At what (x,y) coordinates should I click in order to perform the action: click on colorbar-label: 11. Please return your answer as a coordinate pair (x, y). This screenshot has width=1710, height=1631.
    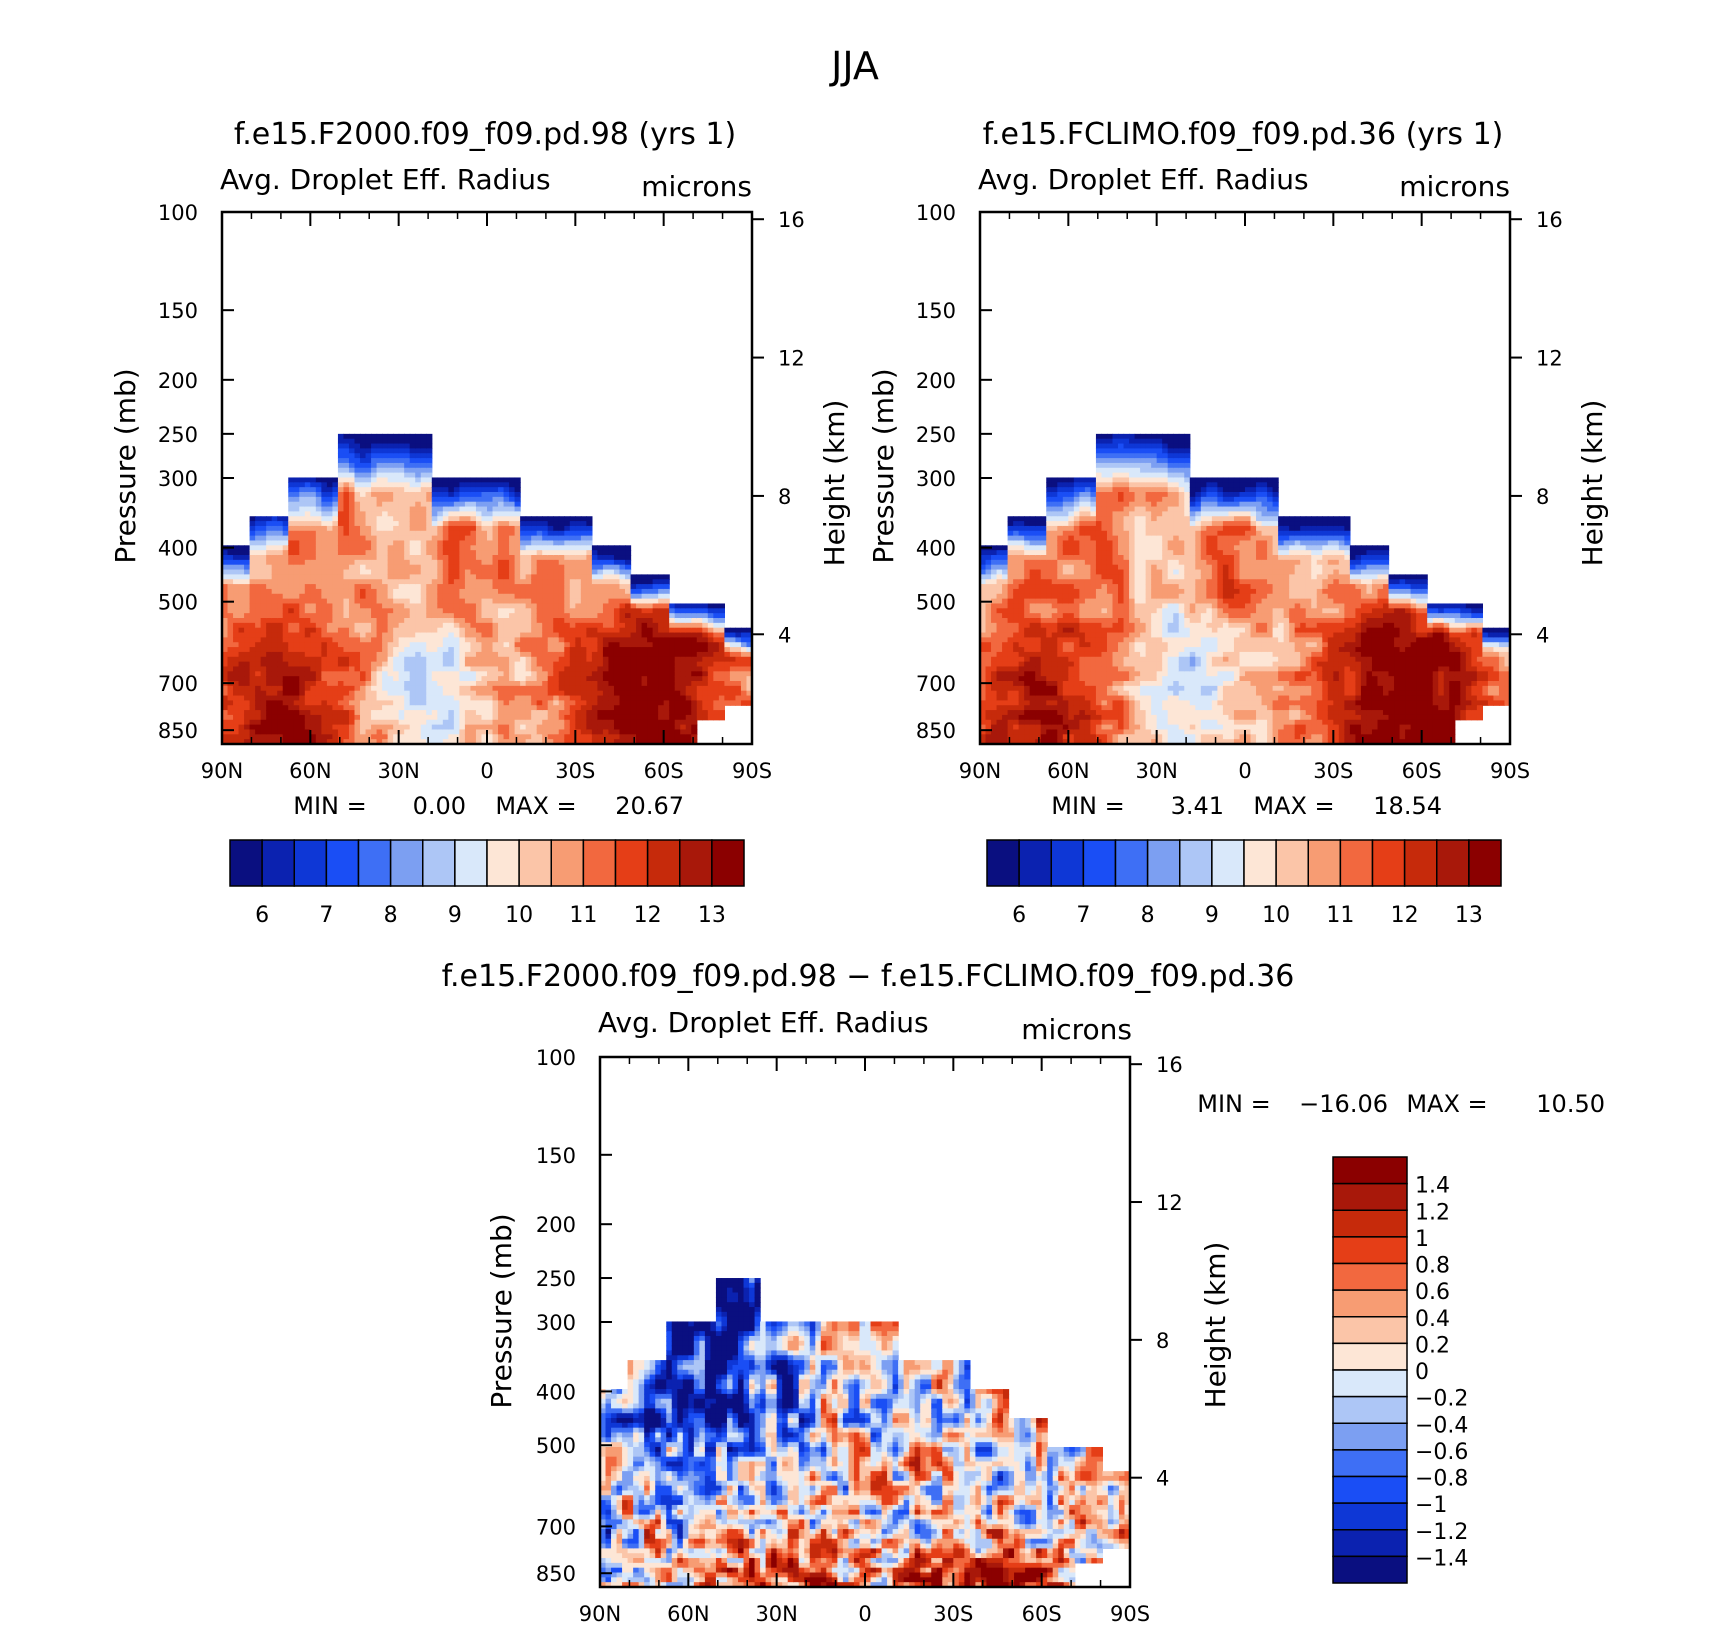
    Looking at the image, I should click on (583, 915).